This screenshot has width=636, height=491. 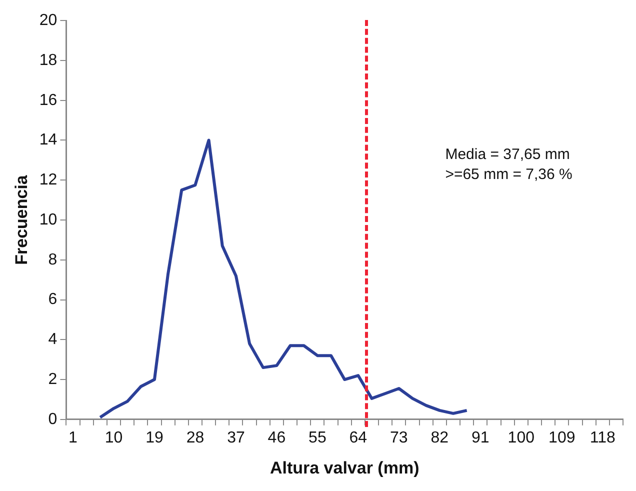 I want to click on annotation: >=65 mm = 7,36 %, so click(x=508, y=175).